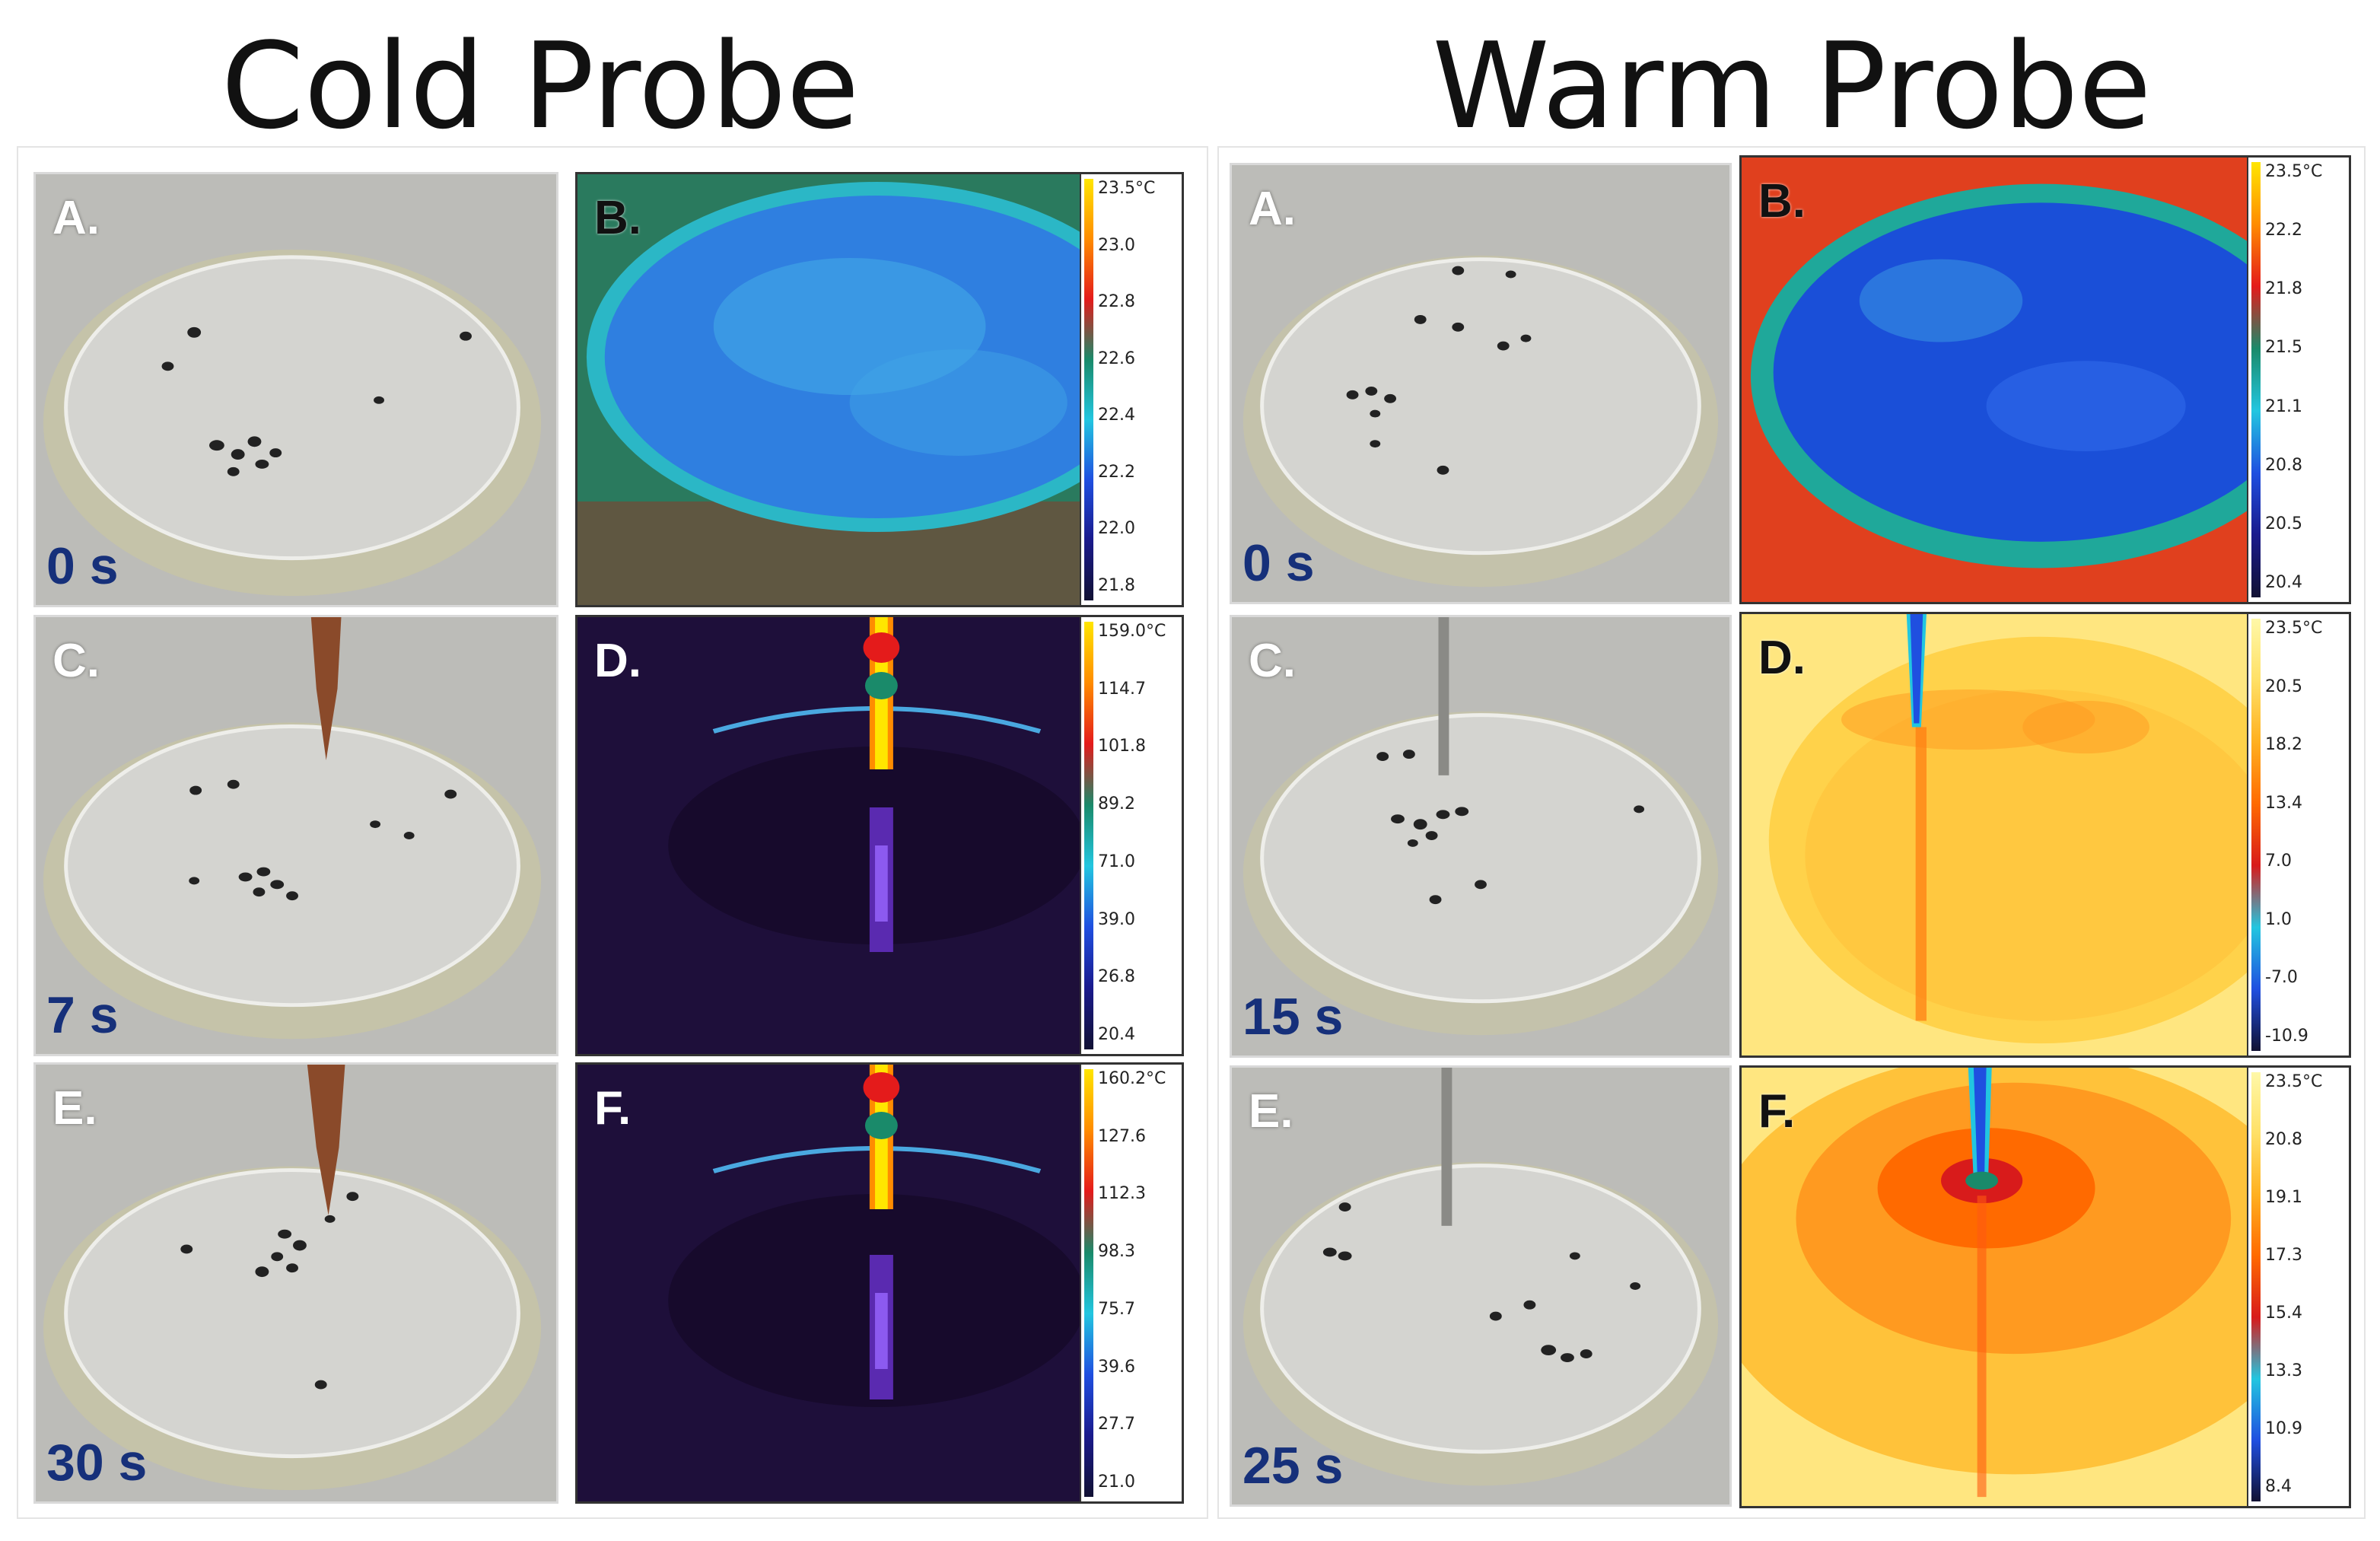 The image size is (2380, 1541). I want to click on scale-tick-label: 21.0, so click(1117, 1483).